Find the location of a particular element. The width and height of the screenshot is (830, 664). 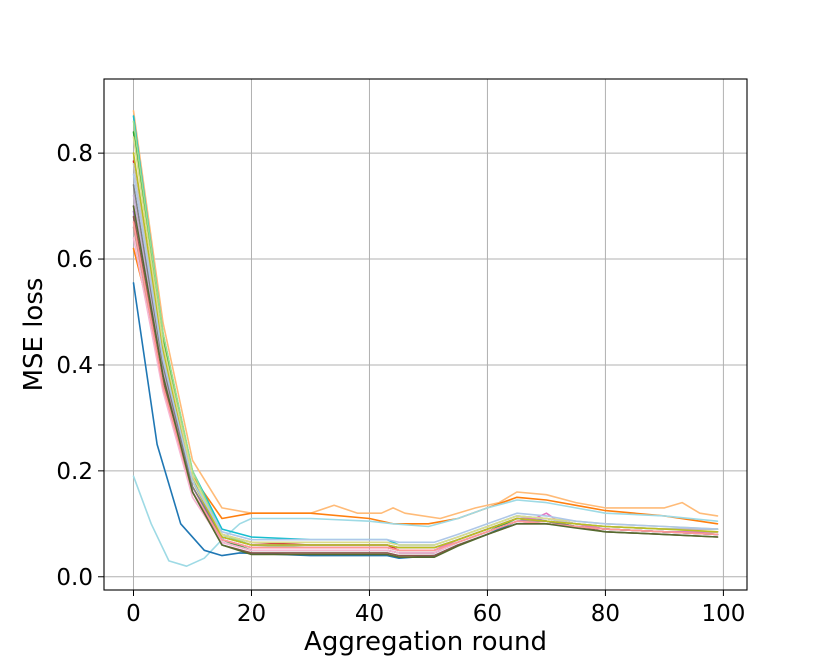

x-tick-label: 40 is located at coordinates (369, 614).